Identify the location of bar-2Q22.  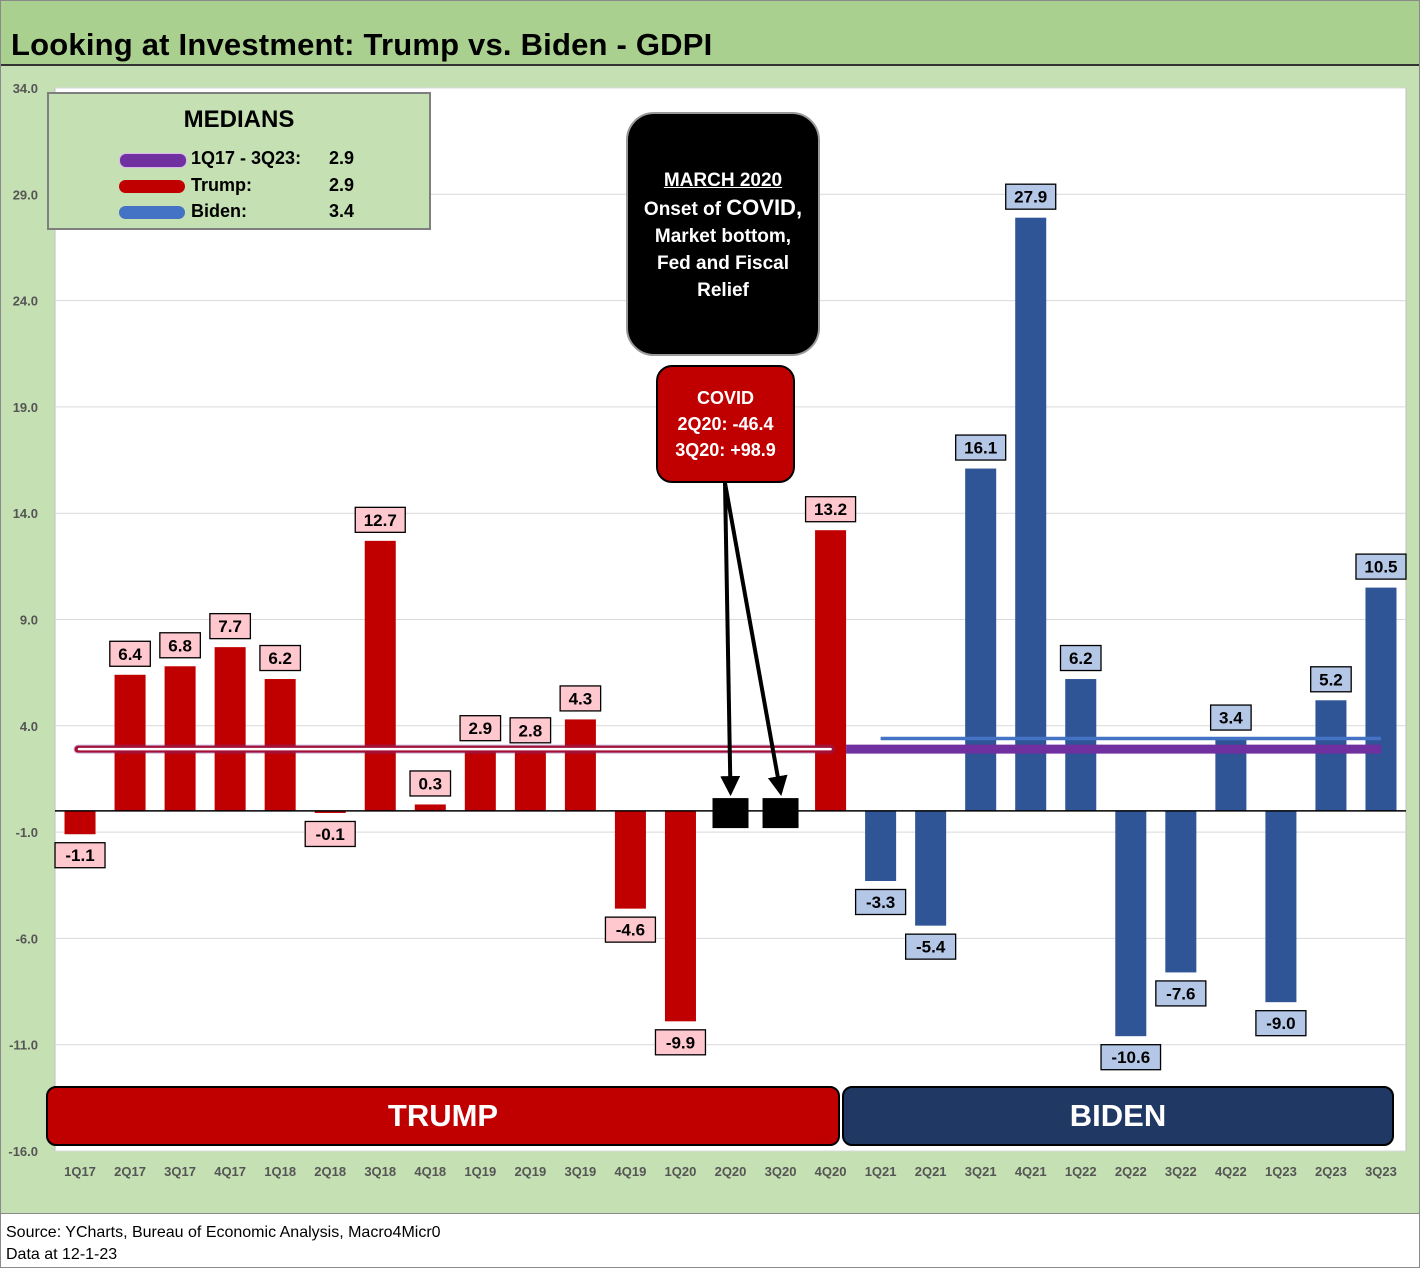
(1131, 923).